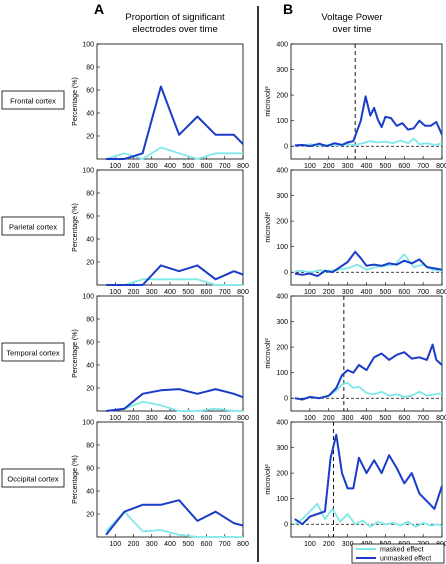  I want to click on column-title-left-line2: electrodes over time, so click(175, 29).